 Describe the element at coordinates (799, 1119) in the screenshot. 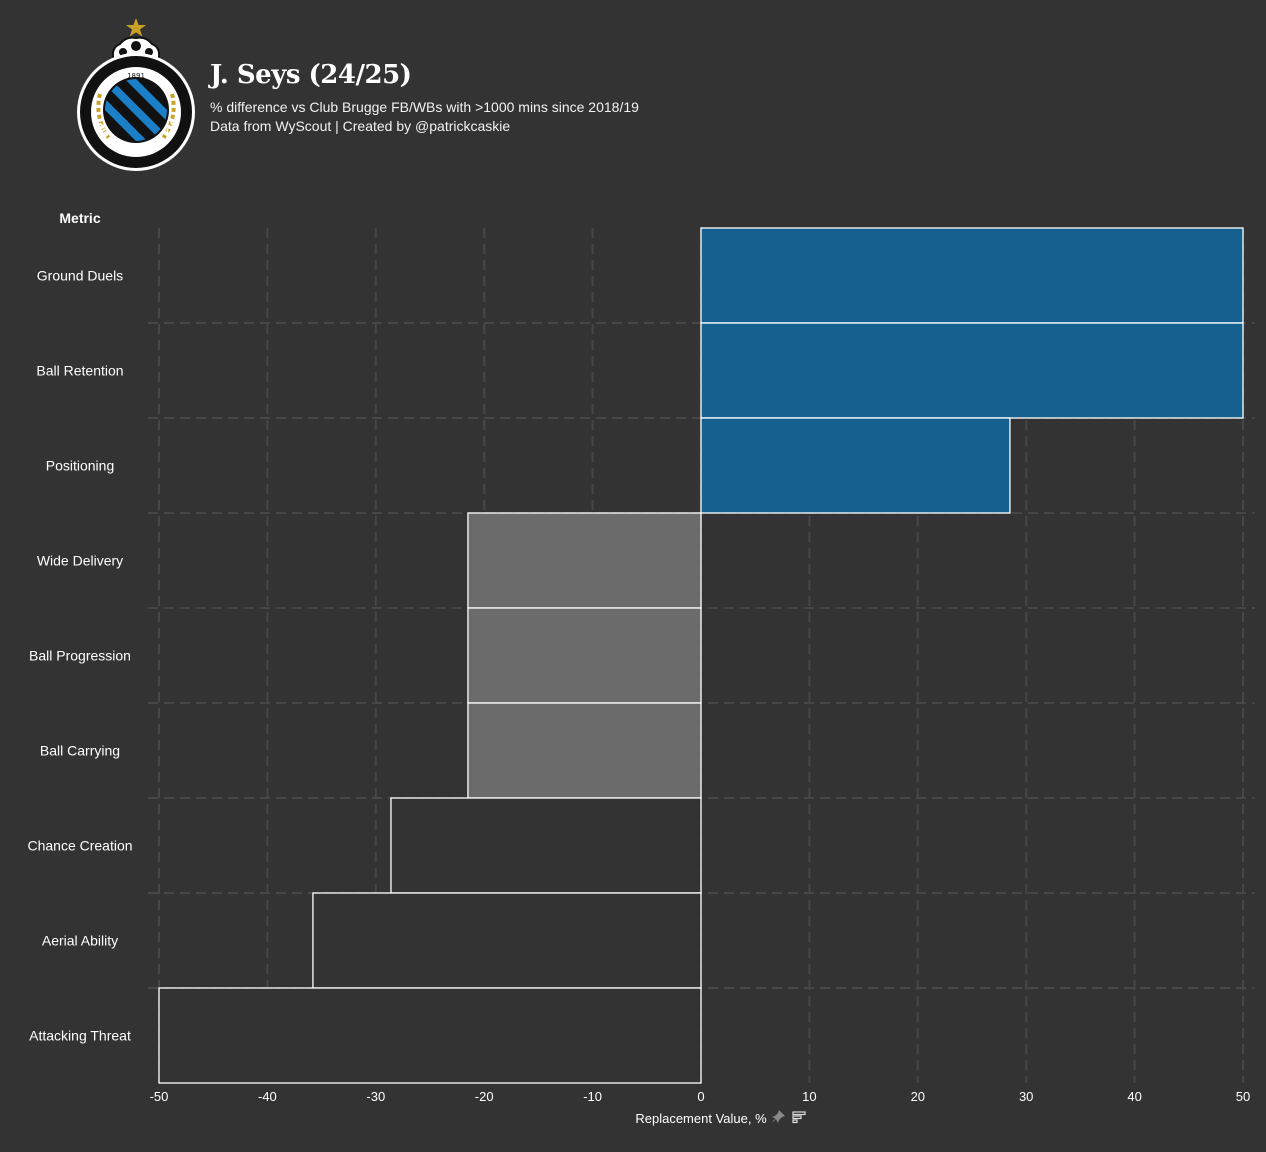

I see `sort-icon` at that location.